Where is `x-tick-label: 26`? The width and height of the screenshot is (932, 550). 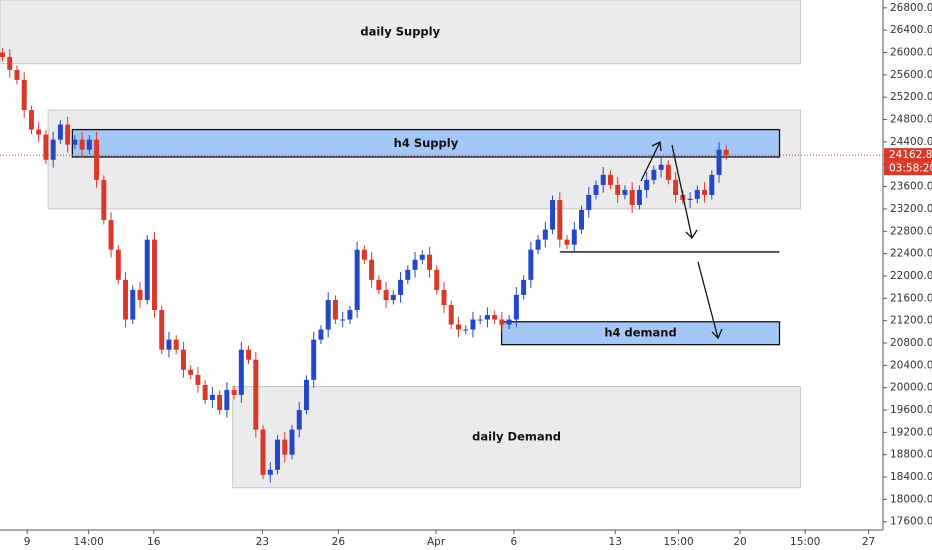
x-tick-label: 26 is located at coordinates (339, 542).